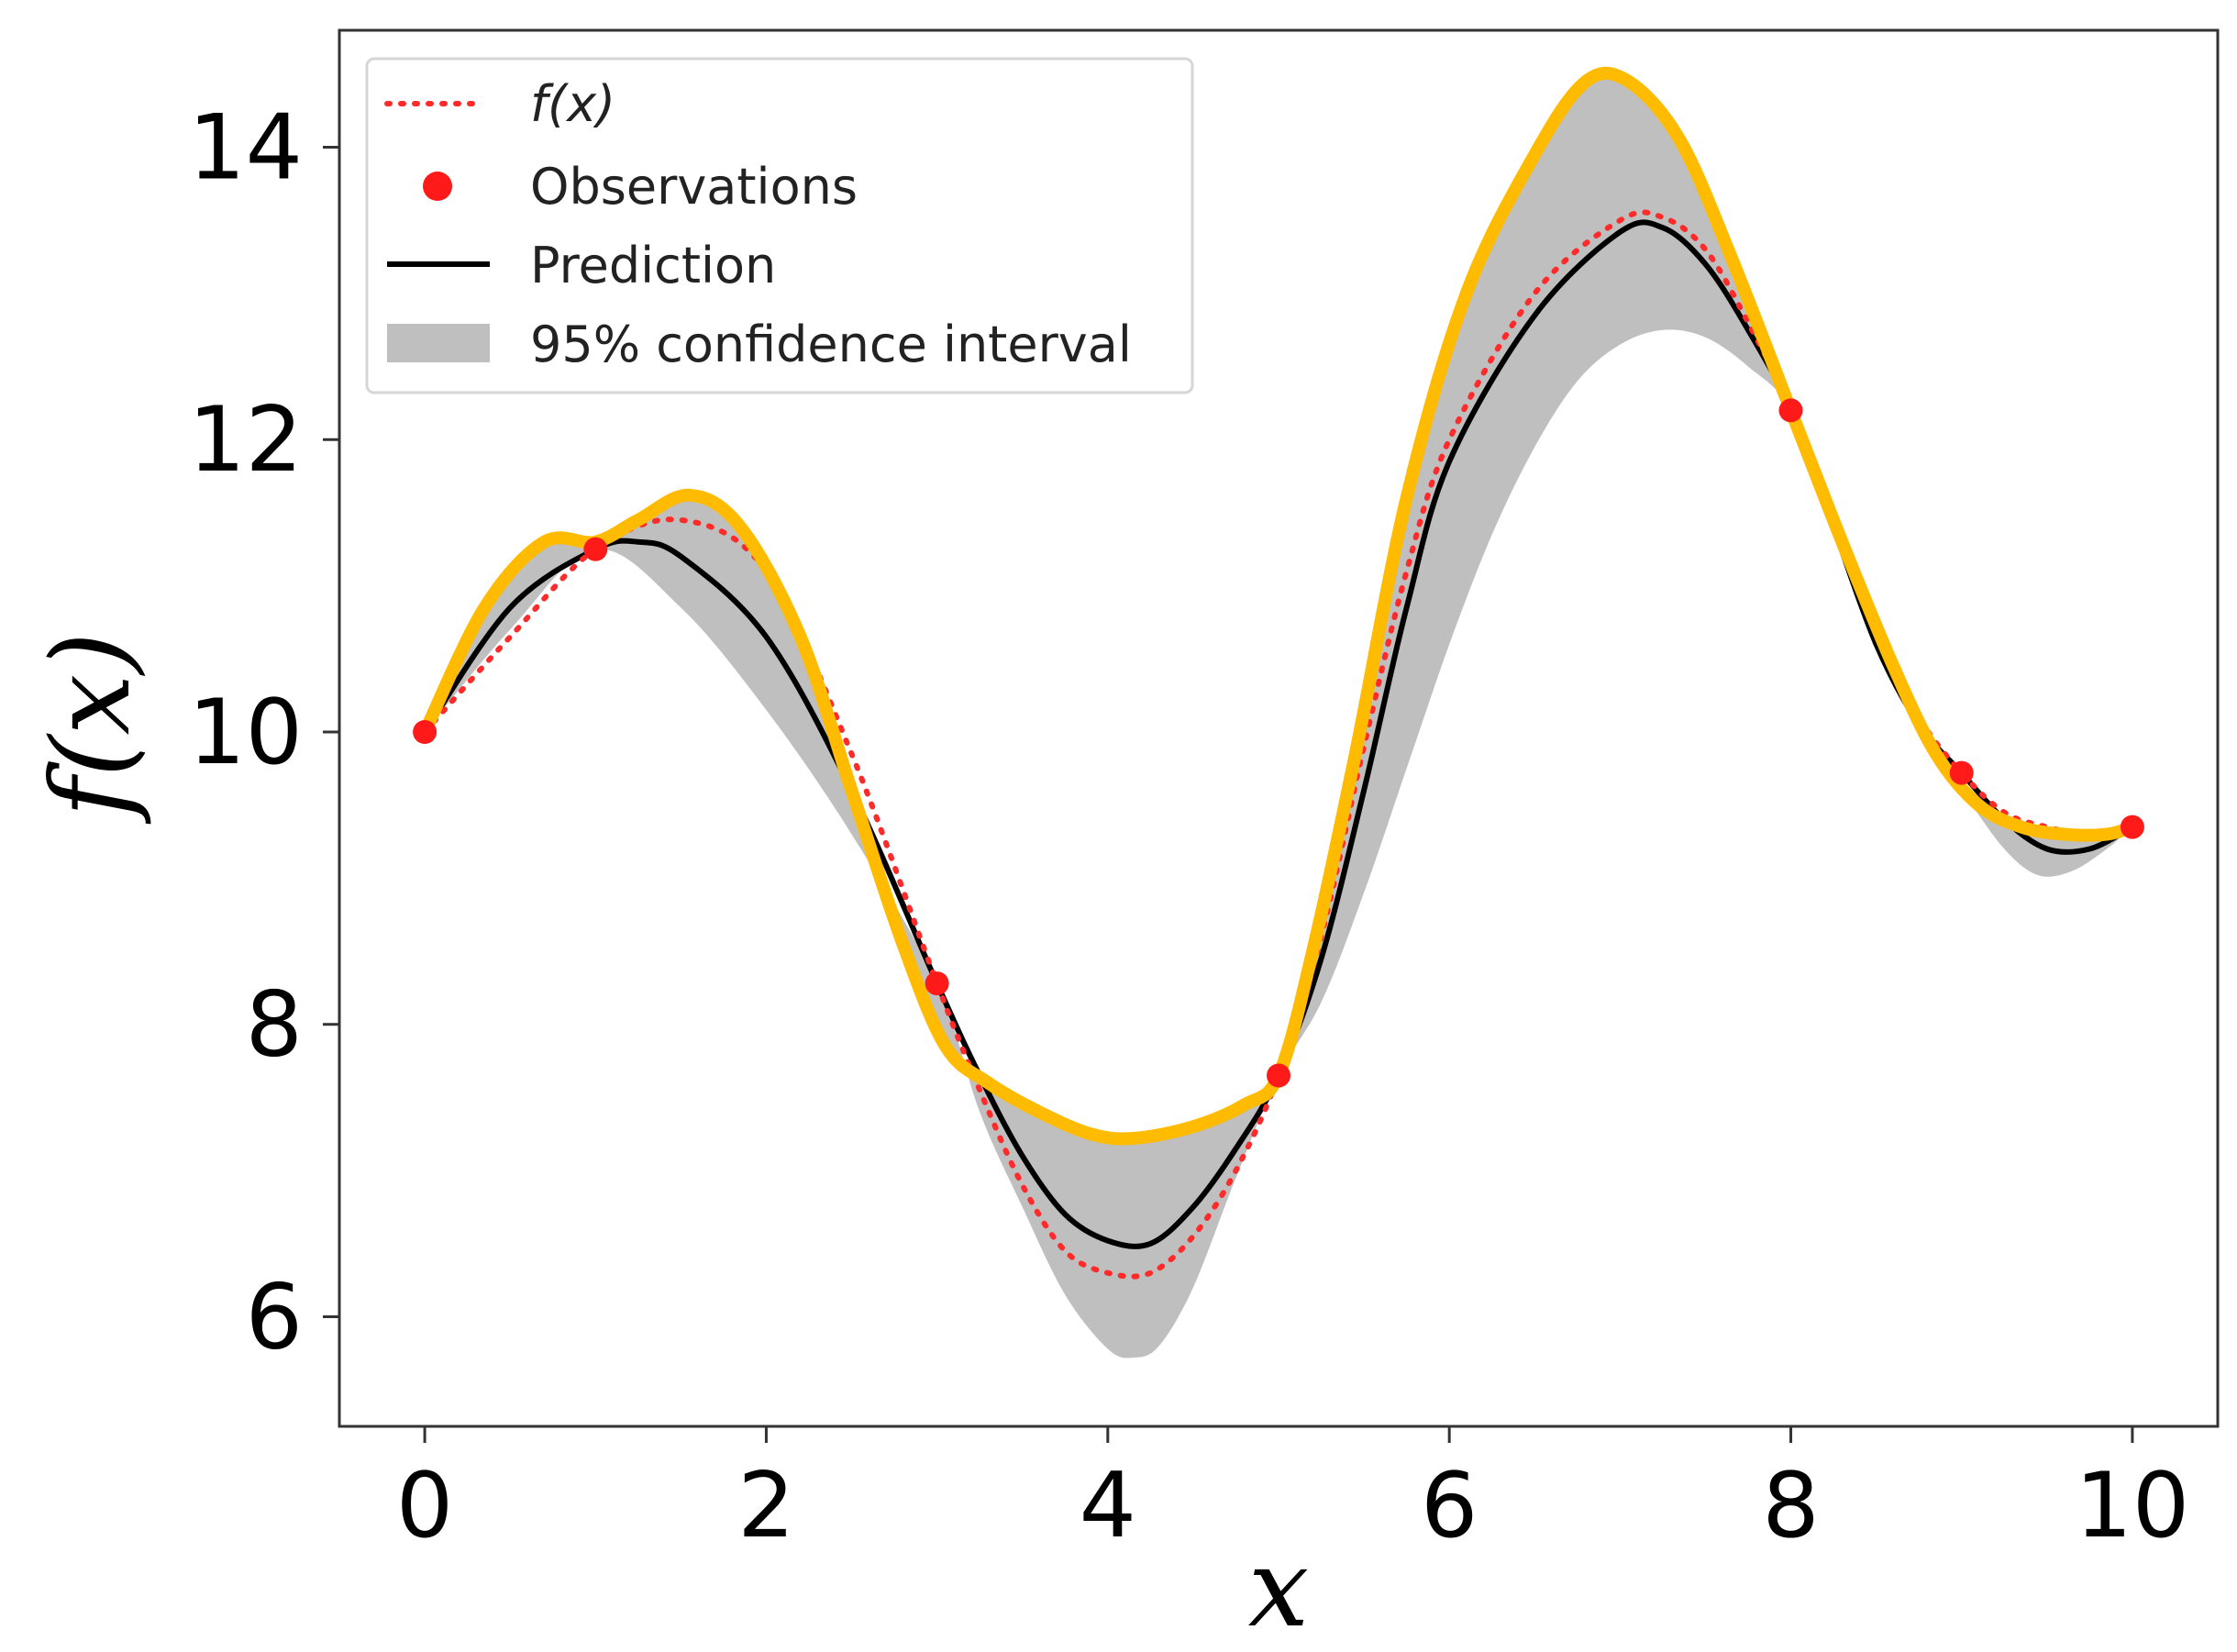 This screenshot has height=1652, width=2237. What do you see at coordinates (437, 186) in the screenshot?
I see `legend-observations-swatch` at bounding box center [437, 186].